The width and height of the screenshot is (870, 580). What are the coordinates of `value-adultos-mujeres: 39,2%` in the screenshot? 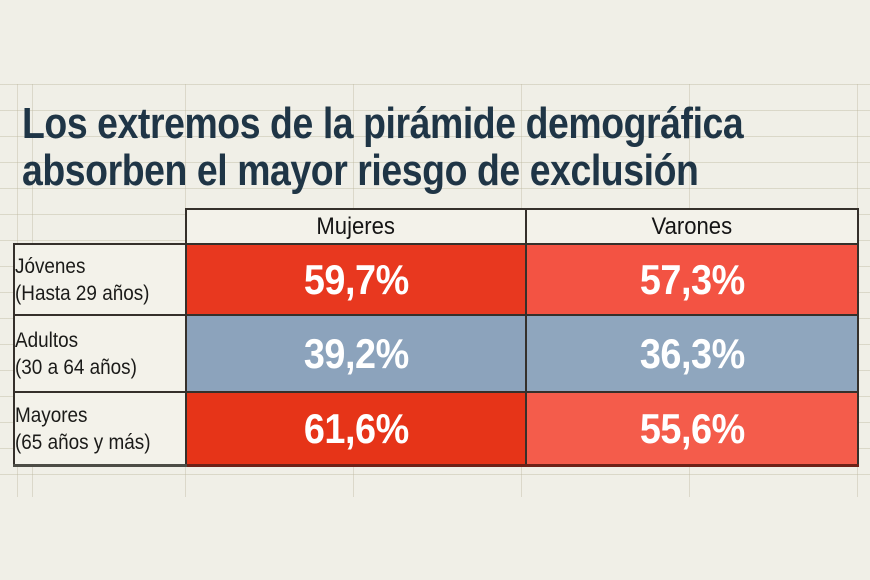 It's located at (356, 353).